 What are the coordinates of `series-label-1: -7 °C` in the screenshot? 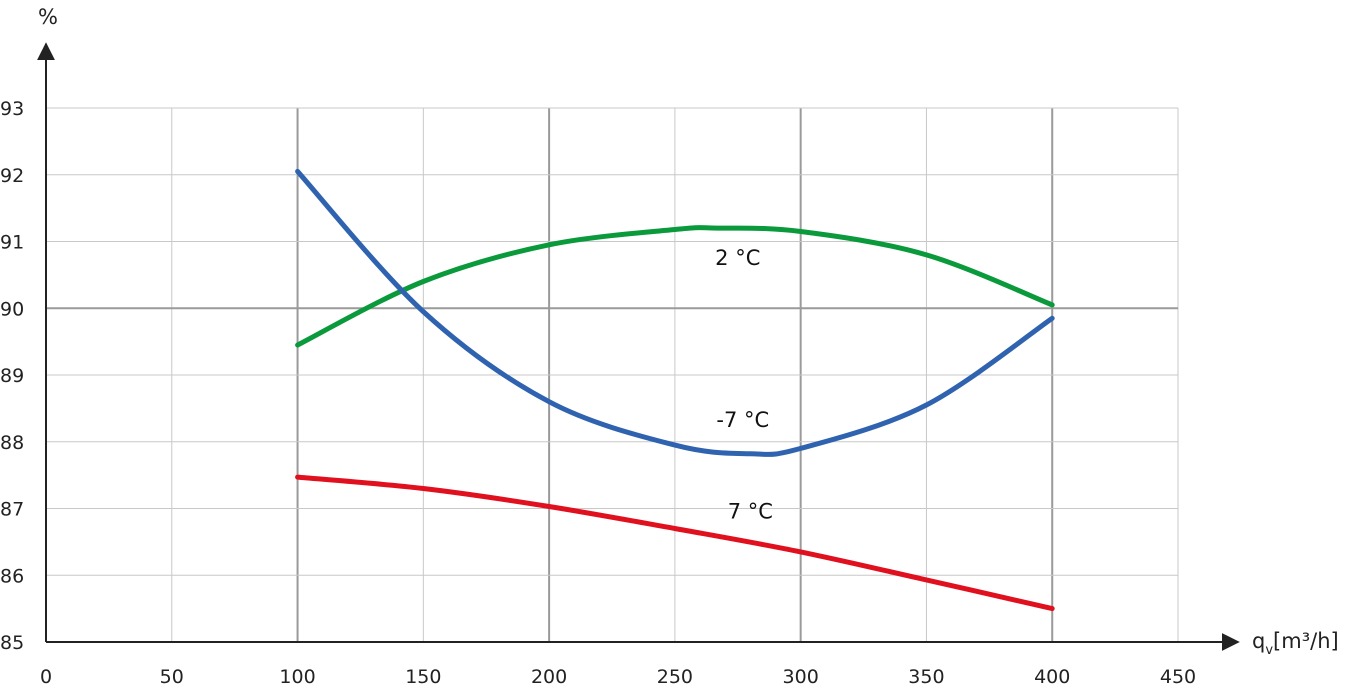 It's located at (742, 420).